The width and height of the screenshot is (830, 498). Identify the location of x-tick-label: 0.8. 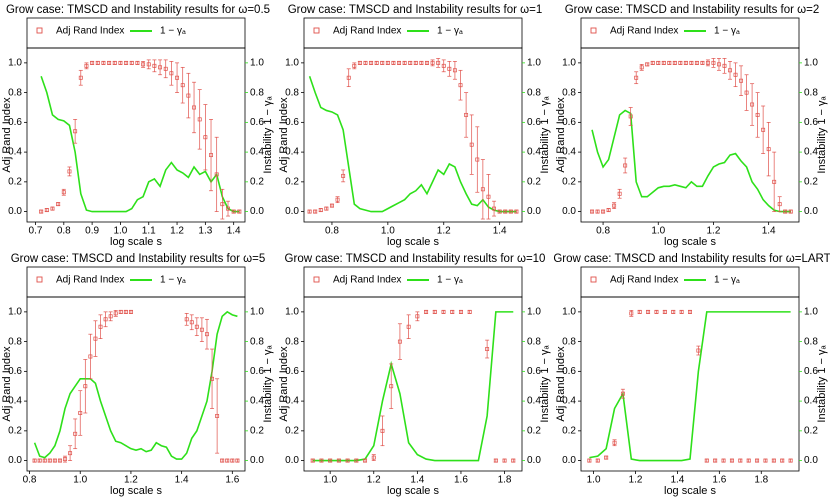
(603, 231).